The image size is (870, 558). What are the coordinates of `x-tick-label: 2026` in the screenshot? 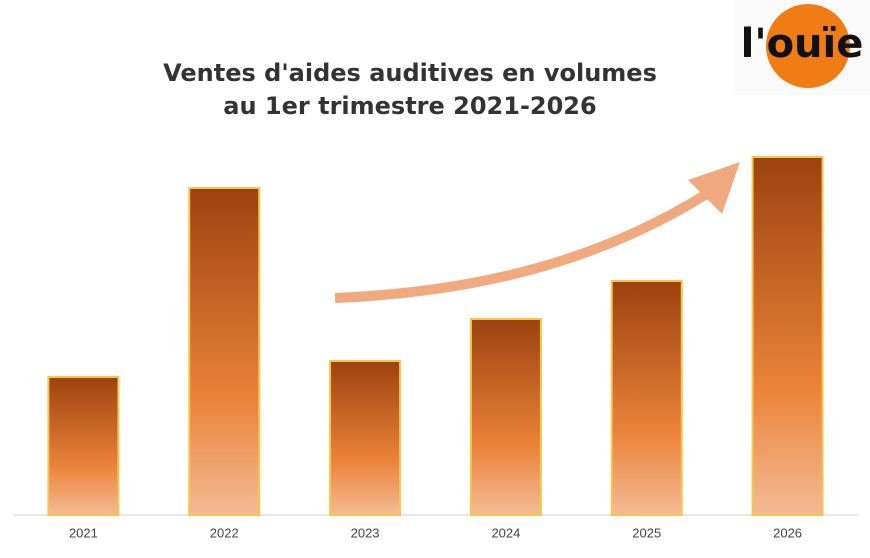 It's located at (787, 532).